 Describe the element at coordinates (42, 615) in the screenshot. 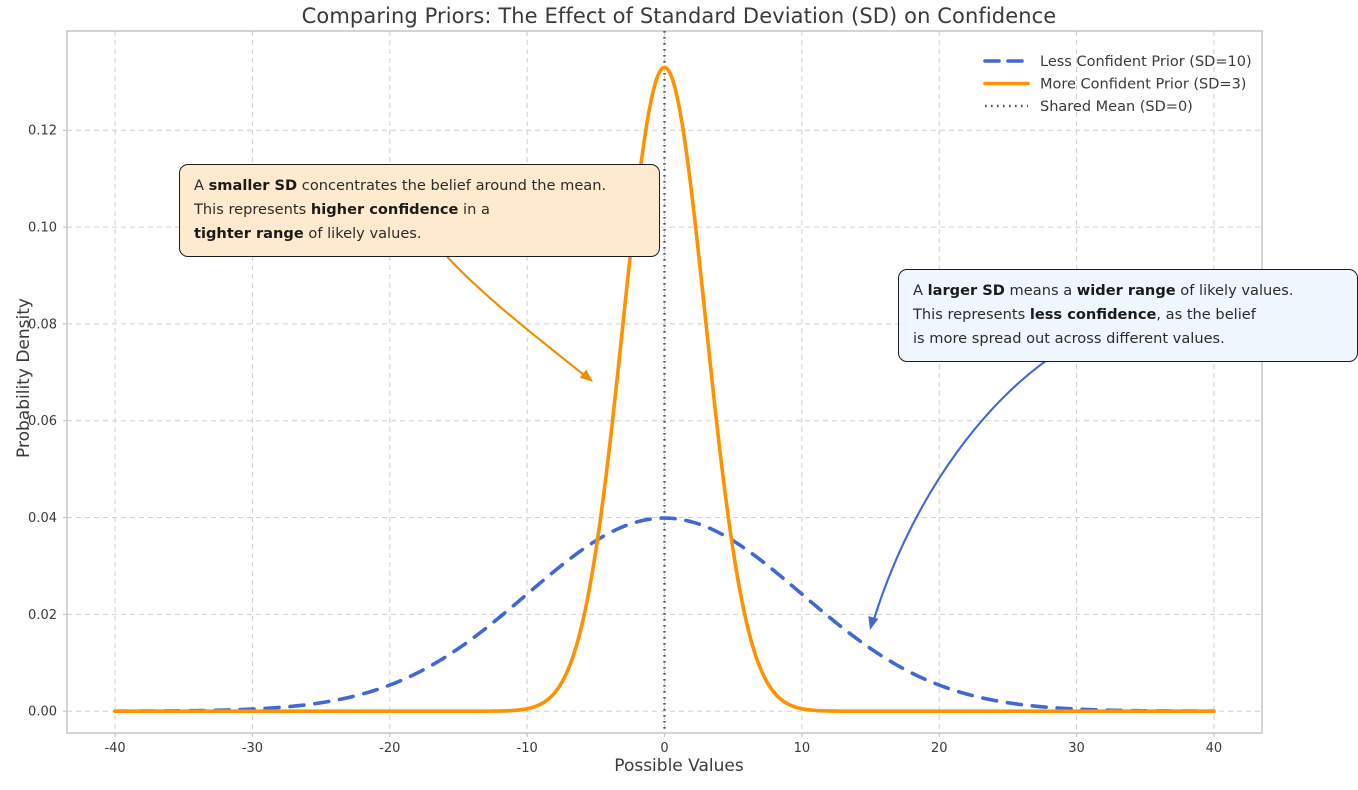

I see `y-tick-label: 0.02` at that location.